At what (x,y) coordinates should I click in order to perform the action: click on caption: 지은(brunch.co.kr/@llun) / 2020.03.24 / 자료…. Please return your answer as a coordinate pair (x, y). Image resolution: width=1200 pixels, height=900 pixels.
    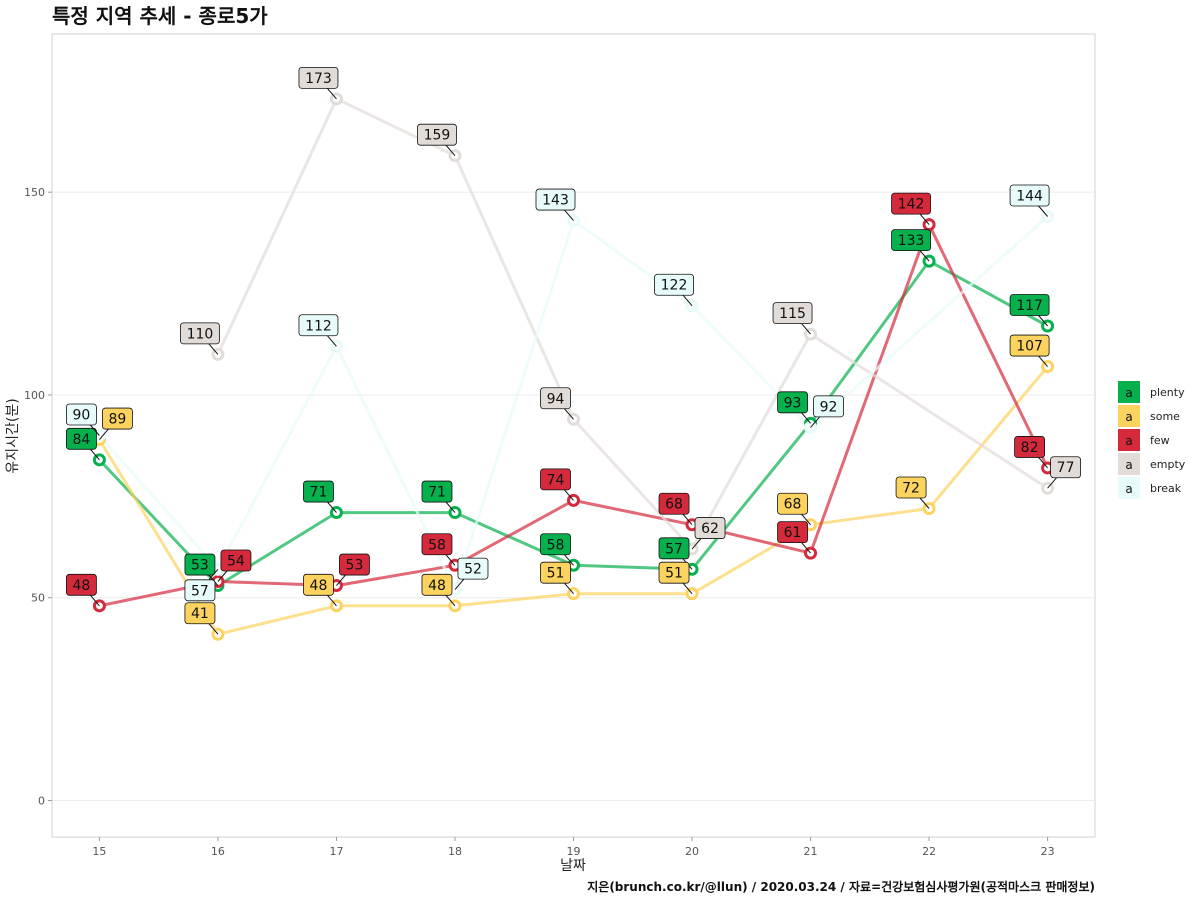
    Looking at the image, I should click on (841, 886).